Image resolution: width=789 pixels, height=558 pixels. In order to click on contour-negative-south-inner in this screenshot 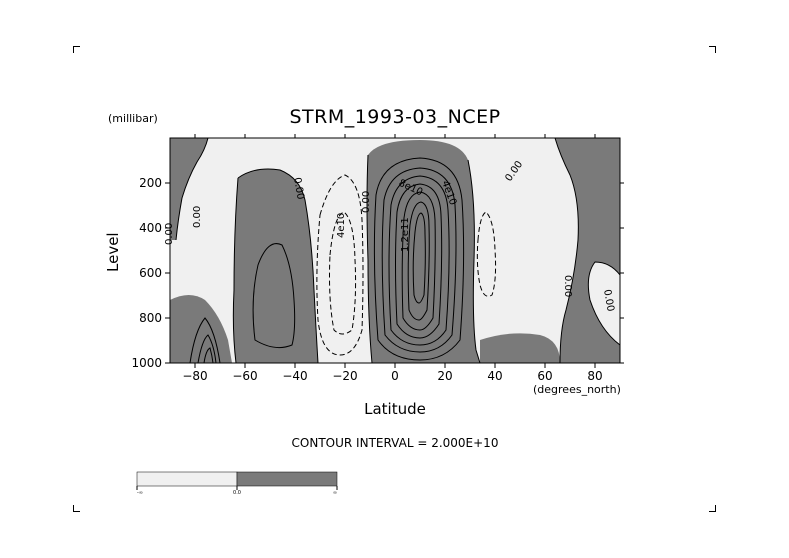, I will do `click(343, 273)`.